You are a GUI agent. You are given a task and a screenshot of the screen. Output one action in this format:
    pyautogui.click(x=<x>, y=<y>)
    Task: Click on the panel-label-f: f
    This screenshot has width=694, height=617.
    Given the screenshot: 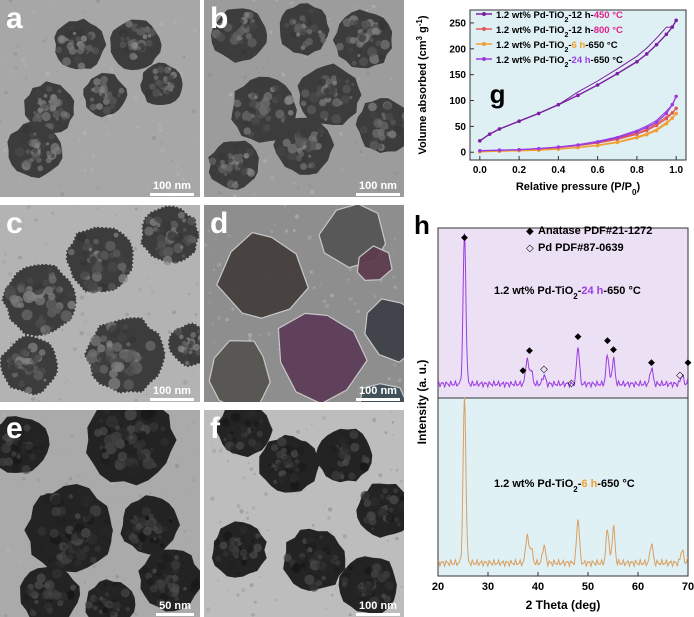 What is the action you would take?
    pyautogui.click(x=215, y=428)
    